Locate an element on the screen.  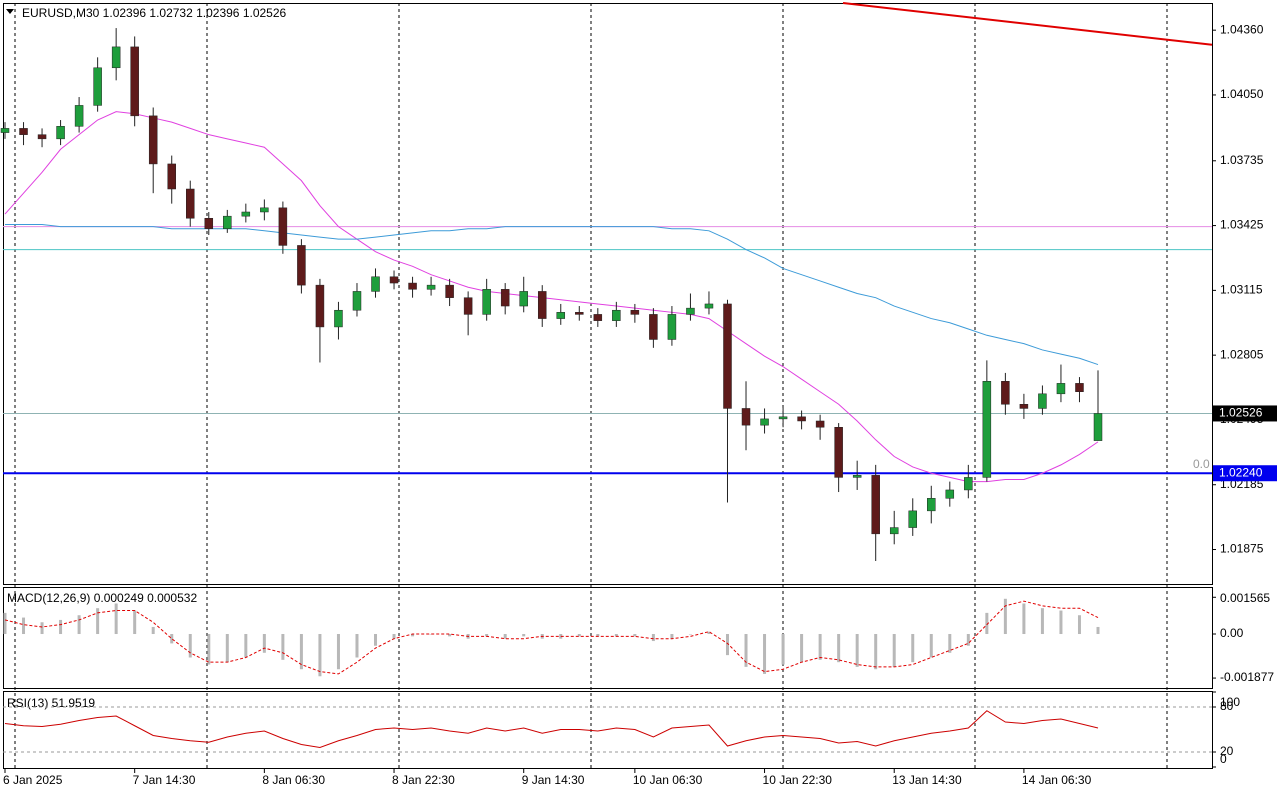
y-tick-label: 0.00 is located at coordinates (1232, 633).